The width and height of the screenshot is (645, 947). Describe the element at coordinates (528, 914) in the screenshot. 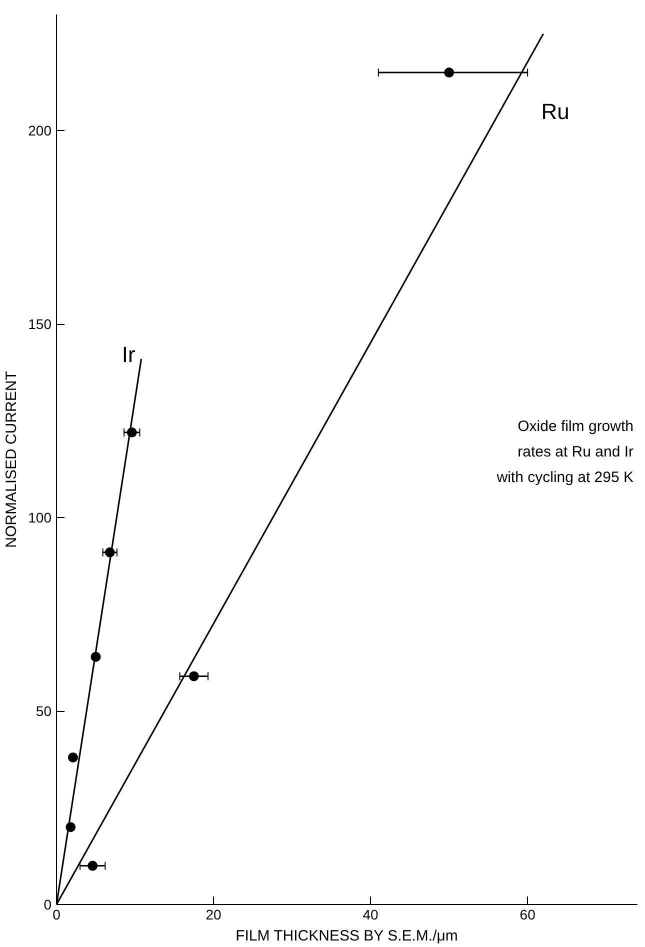

I see `x-tick-label: 60` at that location.